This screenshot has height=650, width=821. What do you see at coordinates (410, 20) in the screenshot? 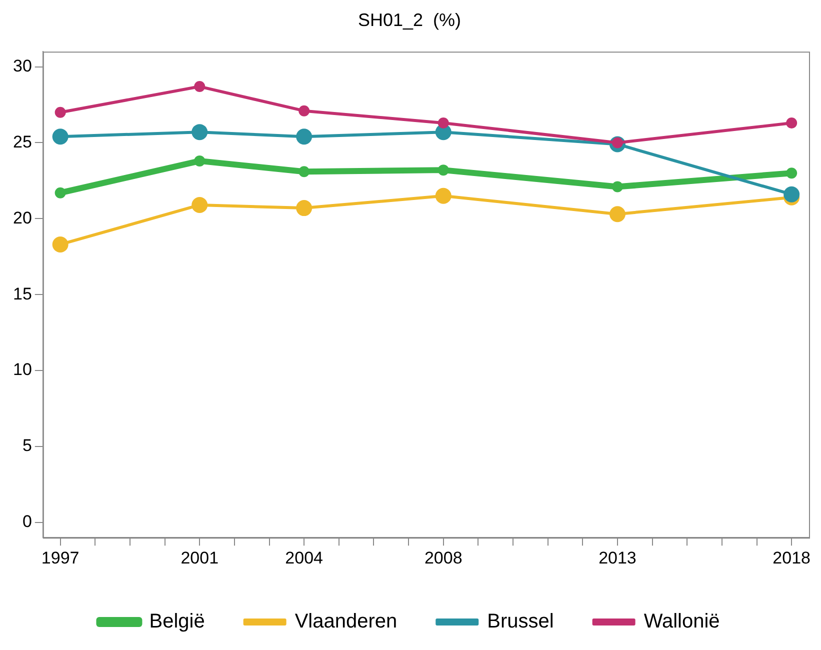
I see `chart-title: SH01_2 (%)` at bounding box center [410, 20].